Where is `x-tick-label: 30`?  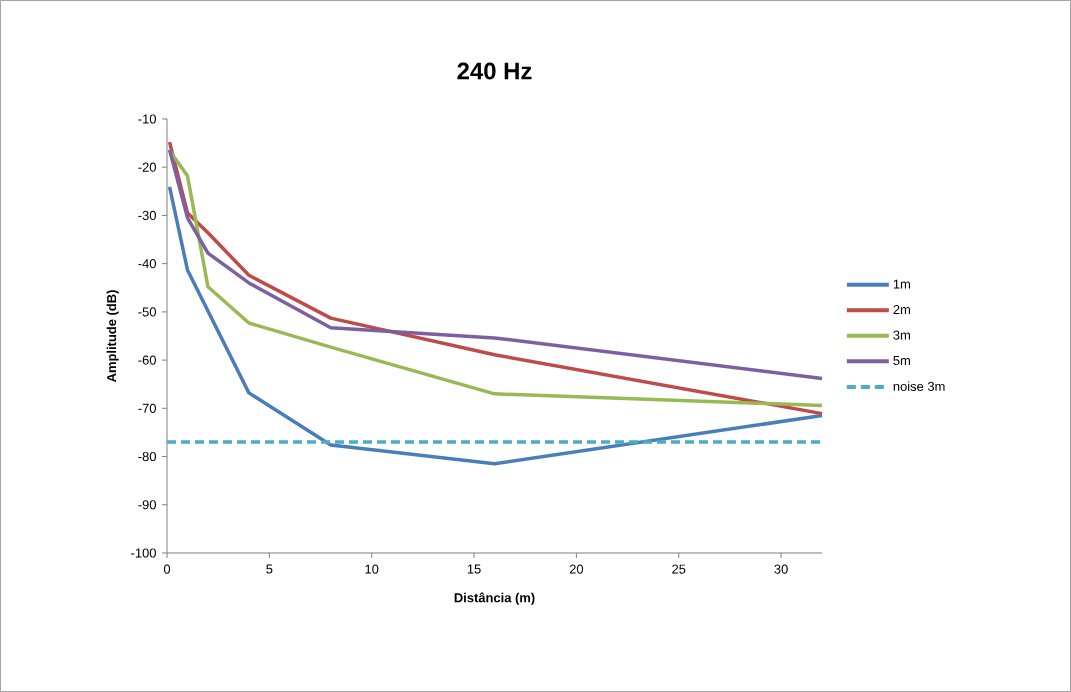 x-tick-label: 30 is located at coordinates (781, 569).